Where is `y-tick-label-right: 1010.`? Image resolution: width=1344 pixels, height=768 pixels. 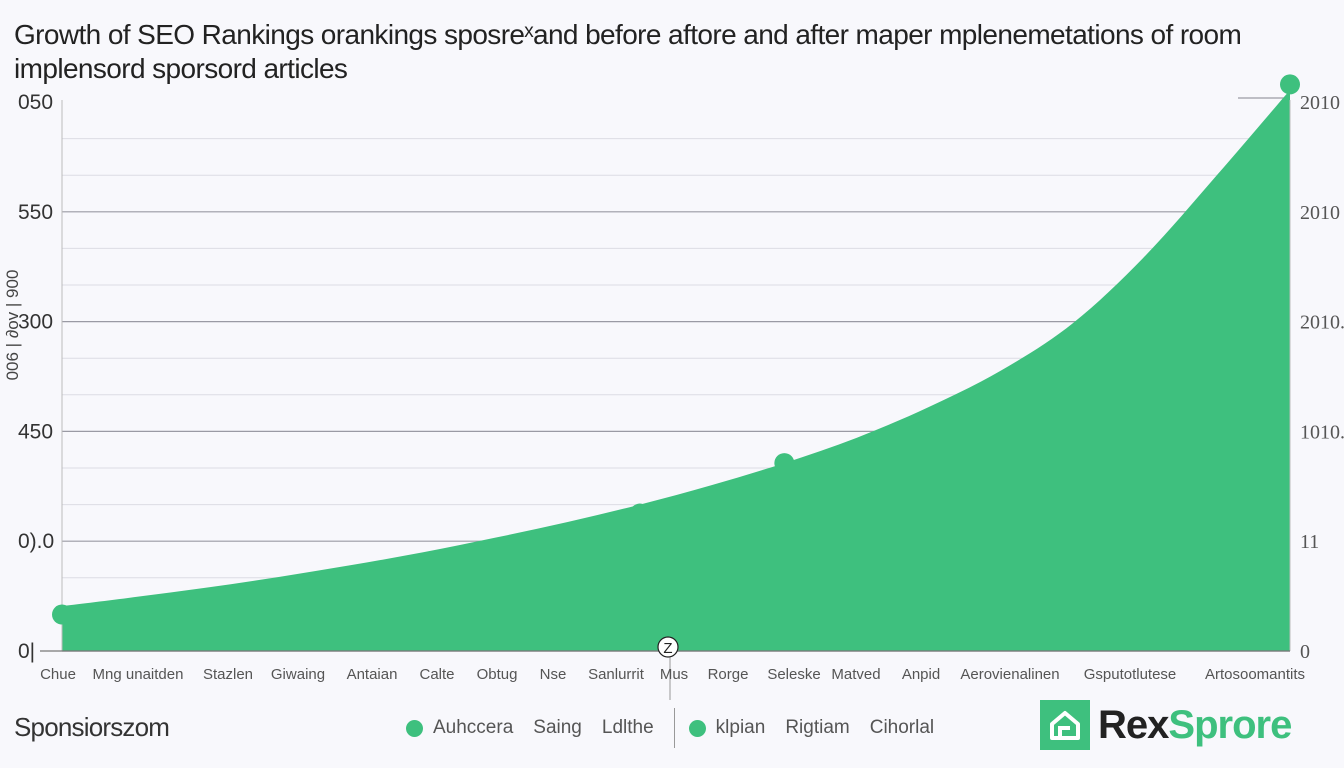 y-tick-label-right: 1010. is located at coordinates (1322, 432).